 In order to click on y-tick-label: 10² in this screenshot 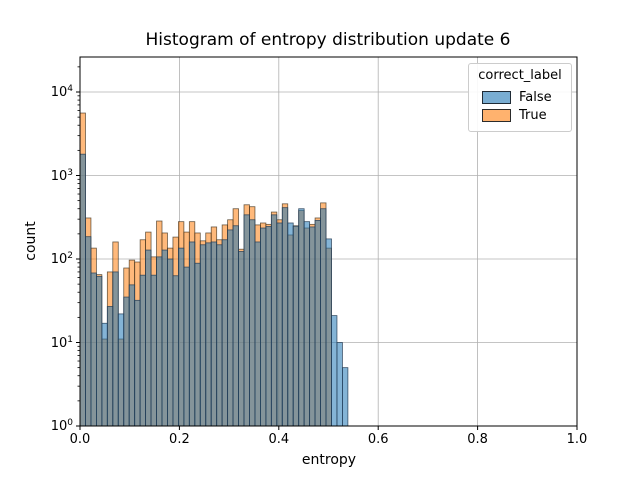, I will do `click(61, 259)`.